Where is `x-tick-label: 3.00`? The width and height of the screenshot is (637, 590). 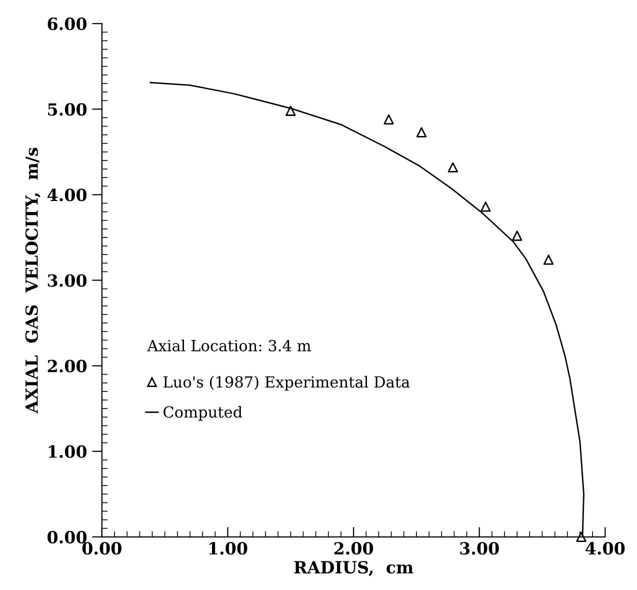
x-tick-label: 3.00 is located at coordinates (479, 548).